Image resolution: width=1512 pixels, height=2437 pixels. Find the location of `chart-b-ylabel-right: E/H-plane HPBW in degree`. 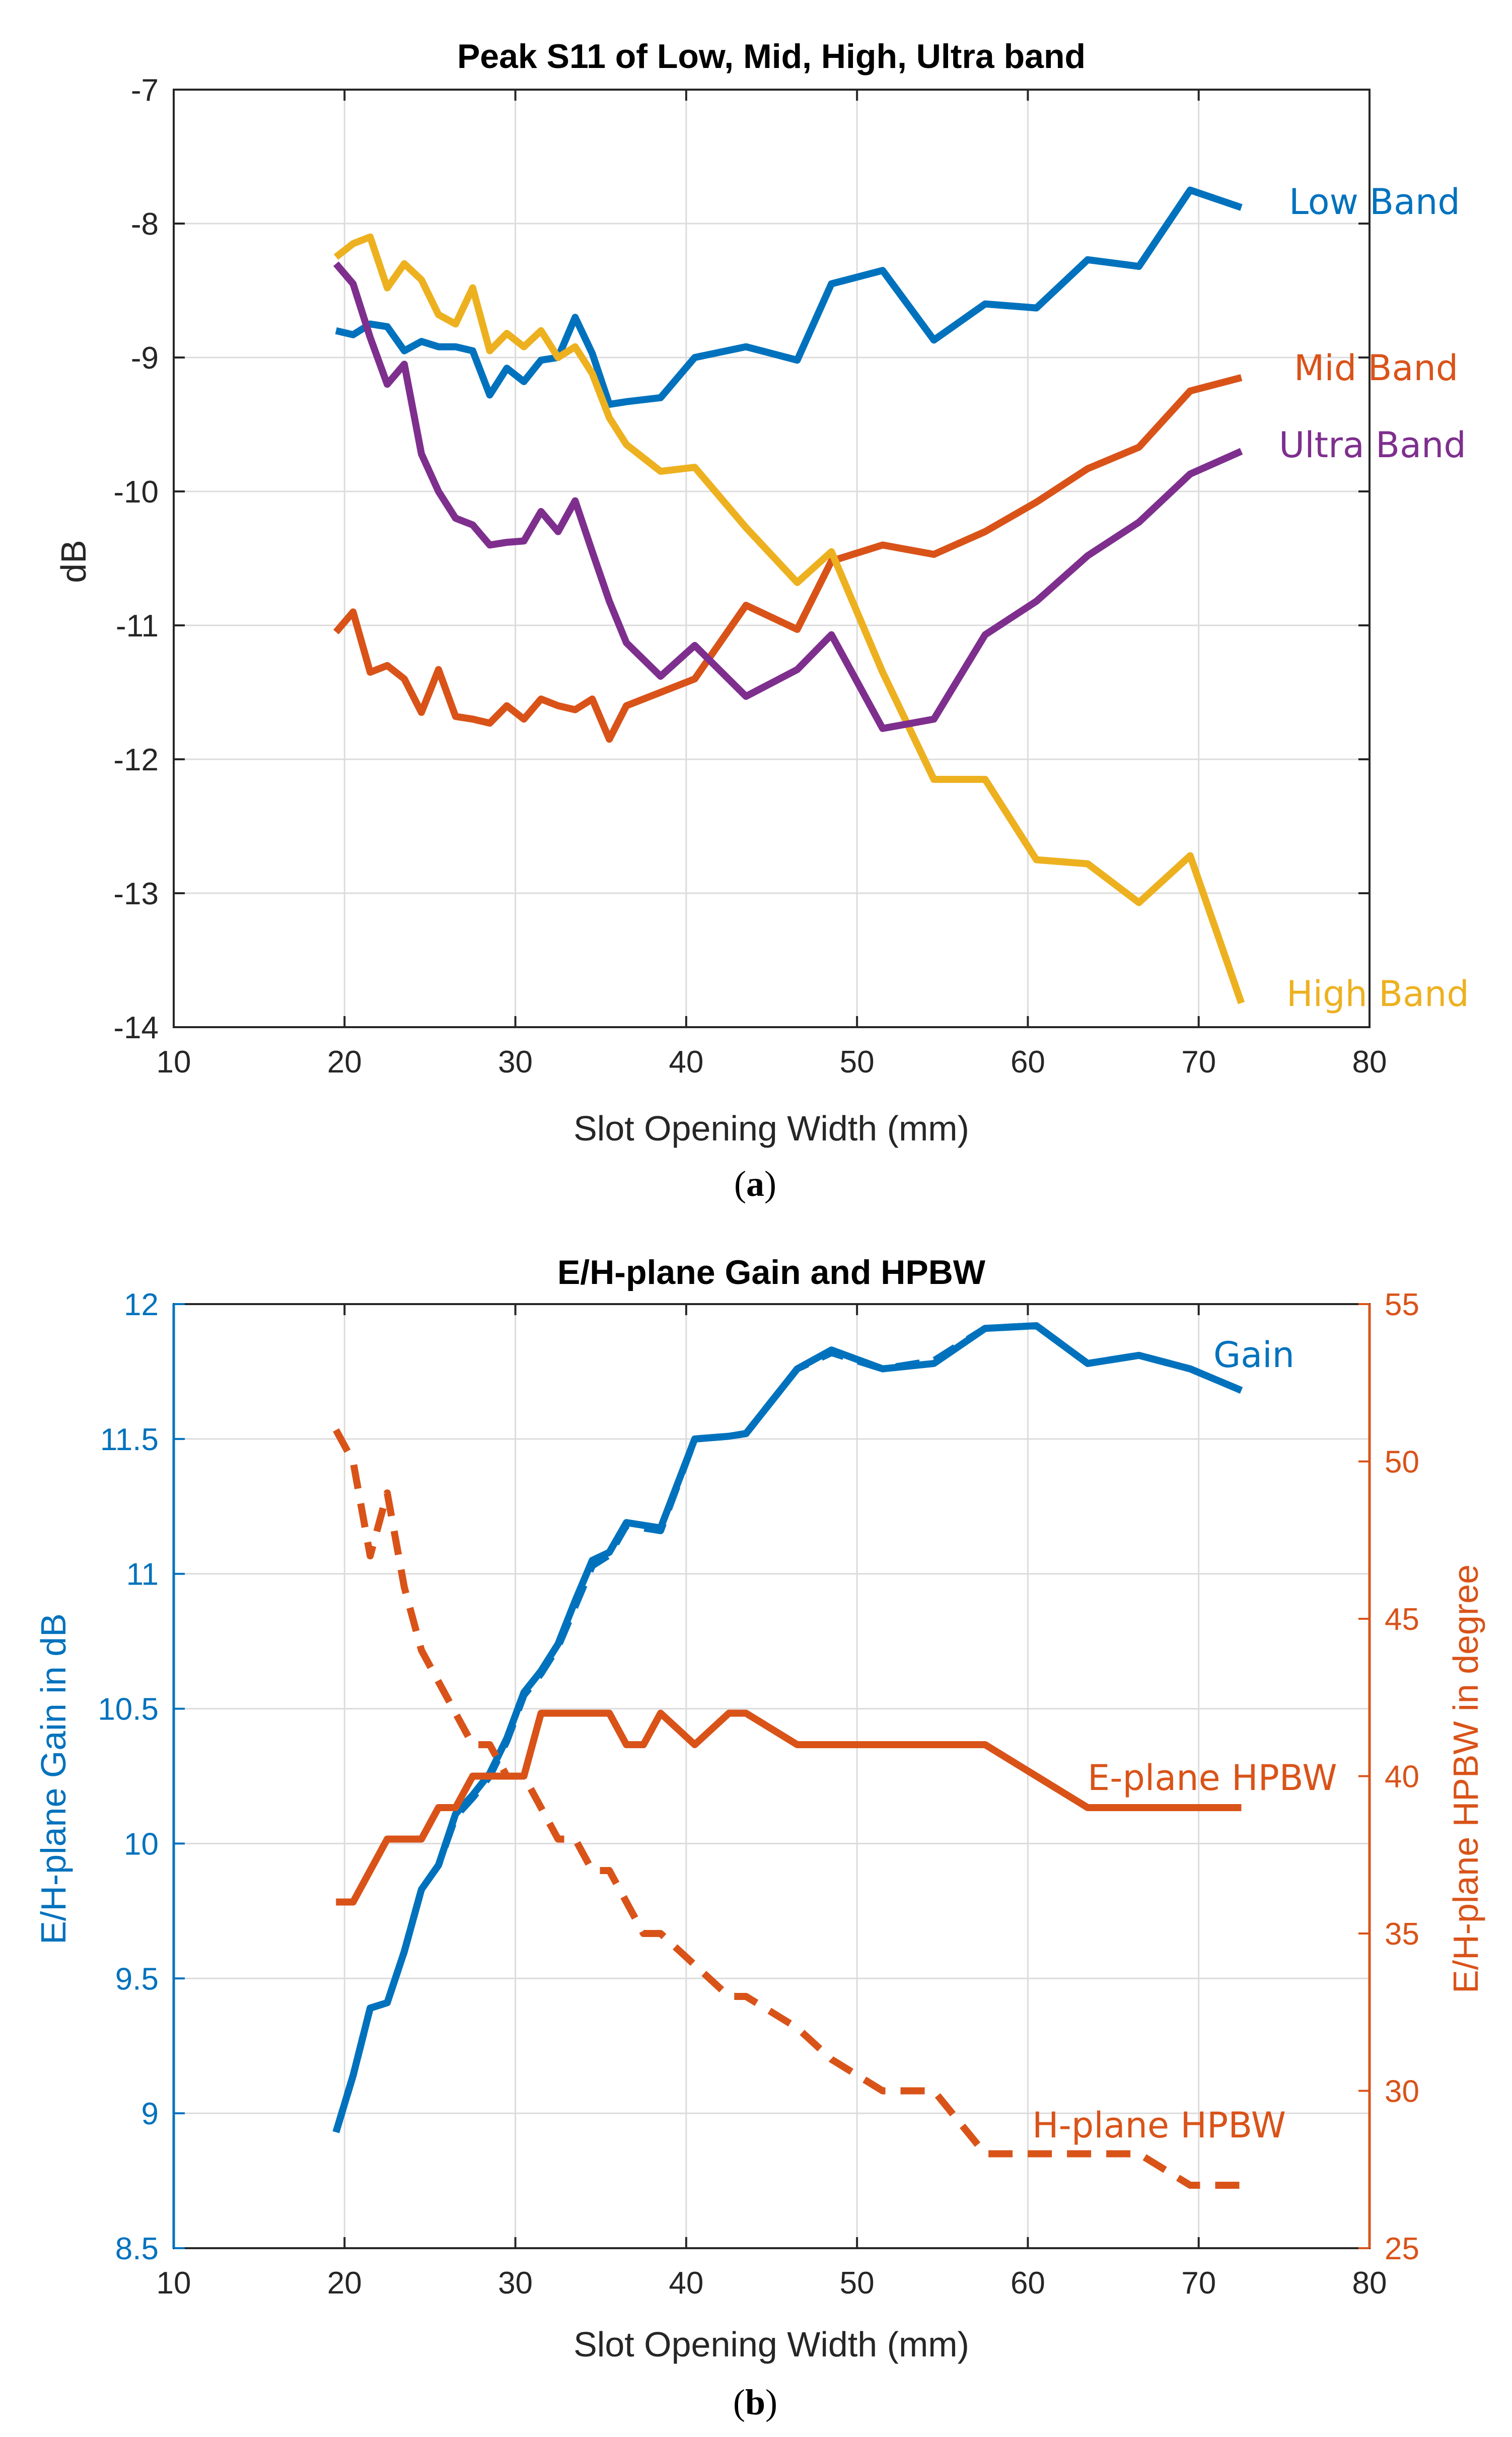

chart-b-ylabel-right: E/H-plane HPBW in degree is located at coordinates (1466, 1778).